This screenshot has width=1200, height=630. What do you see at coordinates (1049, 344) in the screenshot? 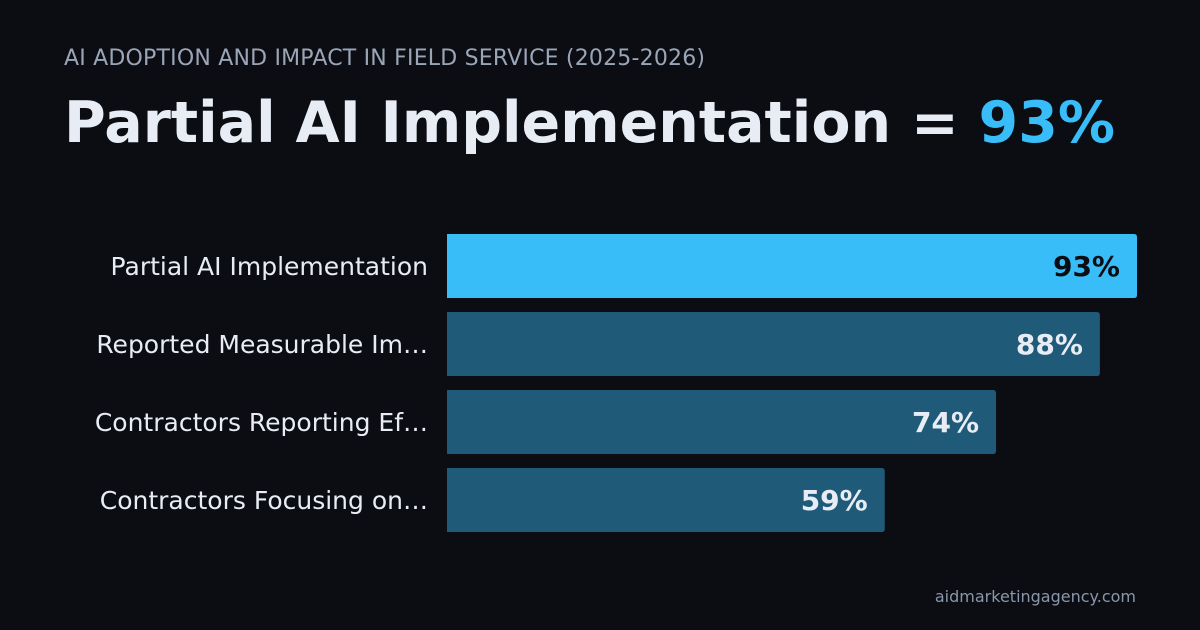
I see `value-label-1: 88%` at bounding box center [1049, 344].